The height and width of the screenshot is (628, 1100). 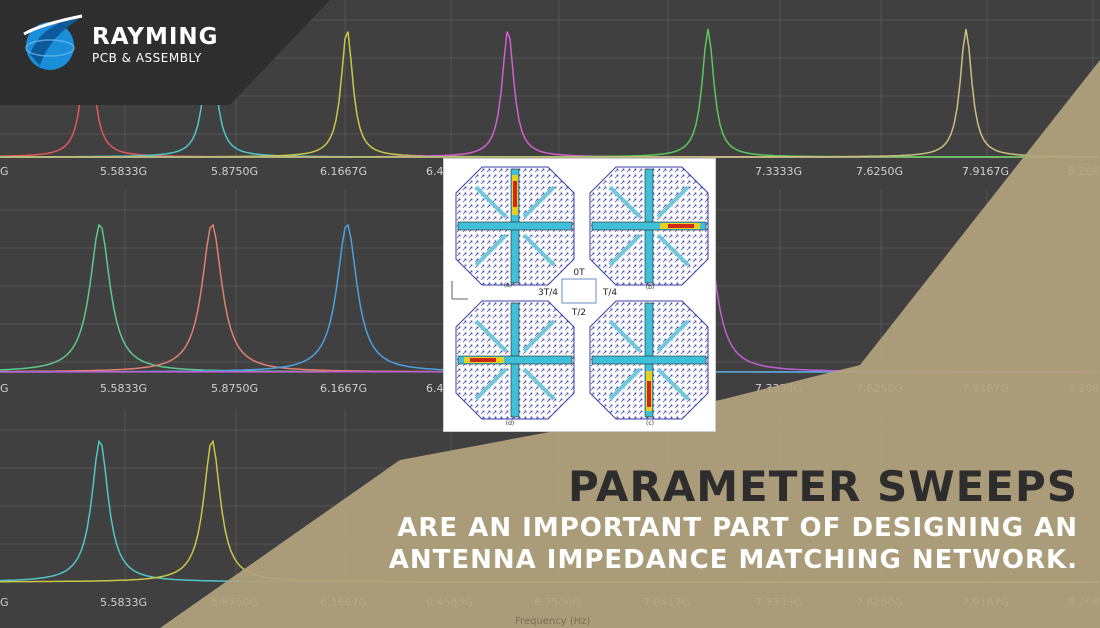 What do you see at coordinates (553, 621) in the screenshot?
I see `axis-label: Frequency (Hz)` at bounding box center [553, 621].